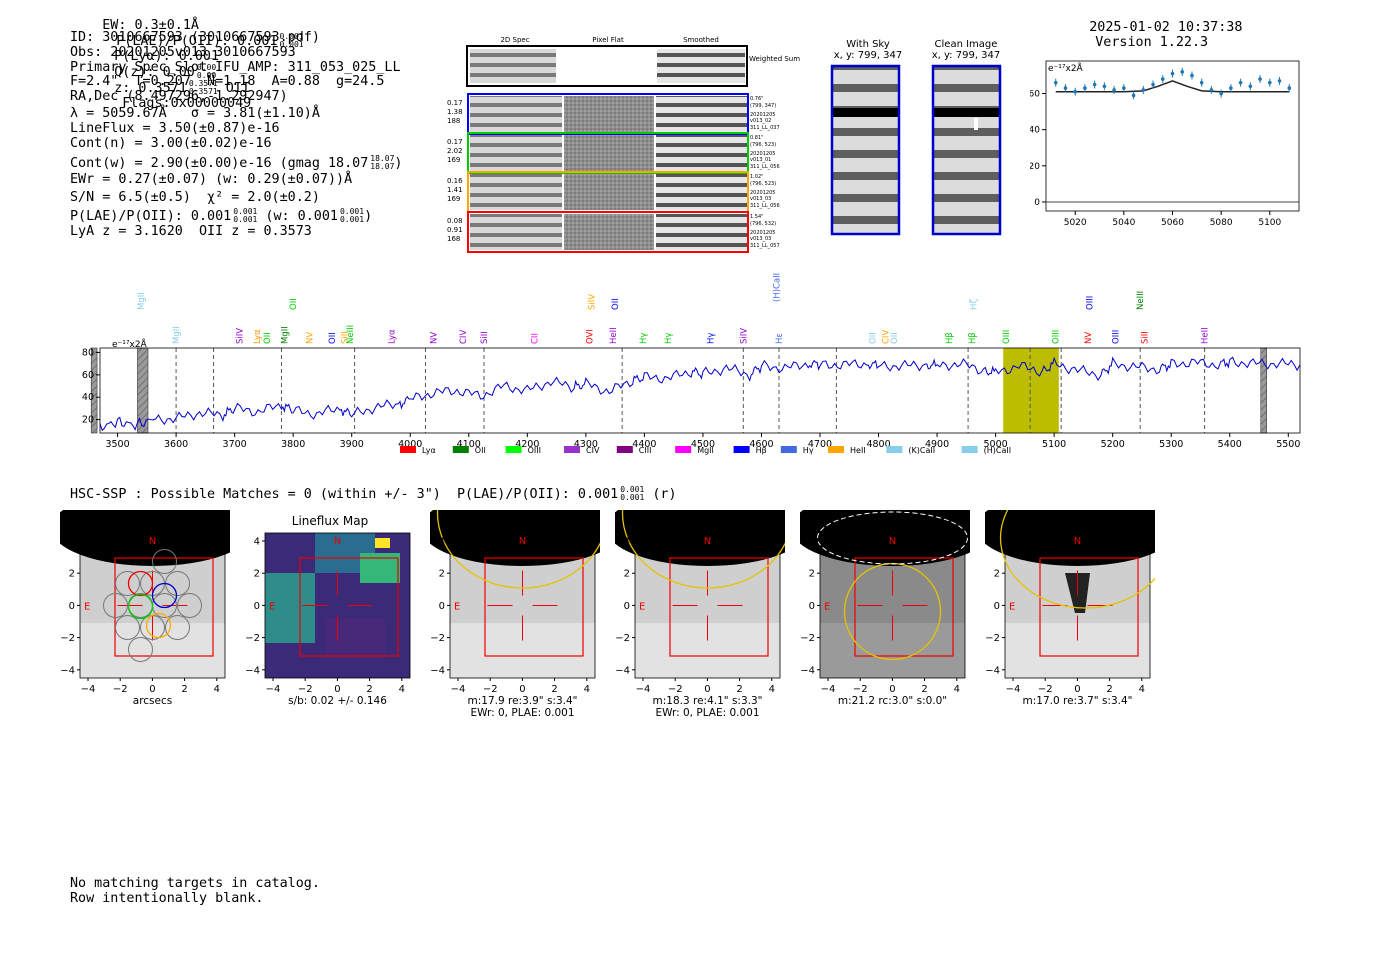 The width and height of the screenshot is (1400, 953). I want to click on svg-text: 1.41, so click(455, 190).